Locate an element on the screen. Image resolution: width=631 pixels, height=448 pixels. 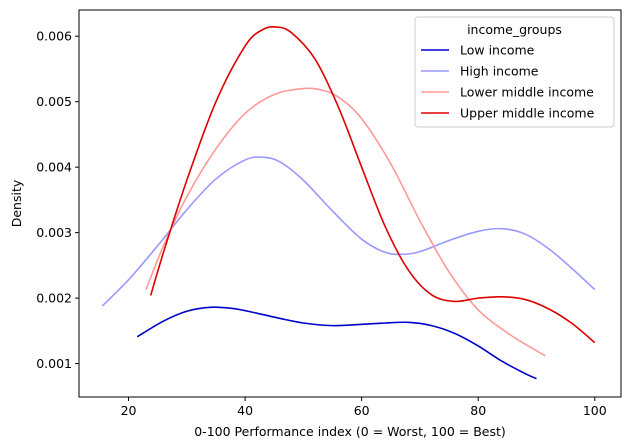
x-axis: 20 40 60 80 100 is located at coordinates (364, 407).